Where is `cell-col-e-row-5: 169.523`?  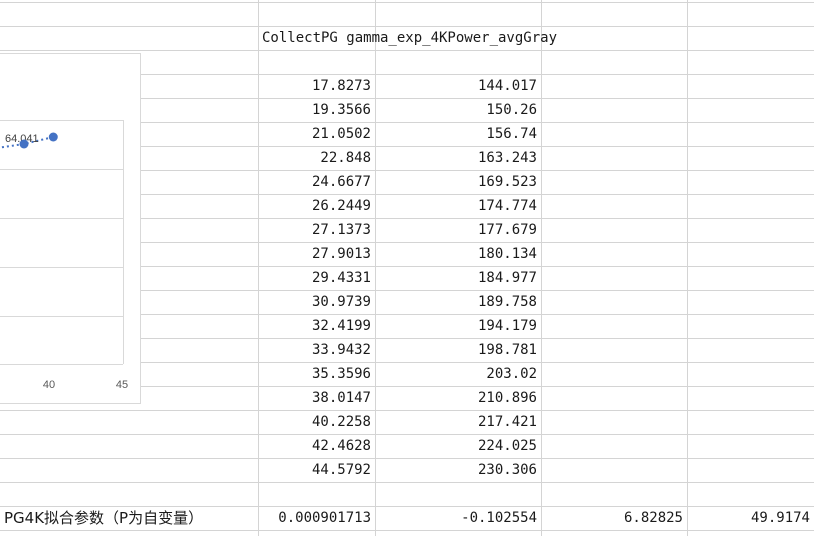 cell-col-e-row-5: 169.523 is located at coordinates (507, 182).